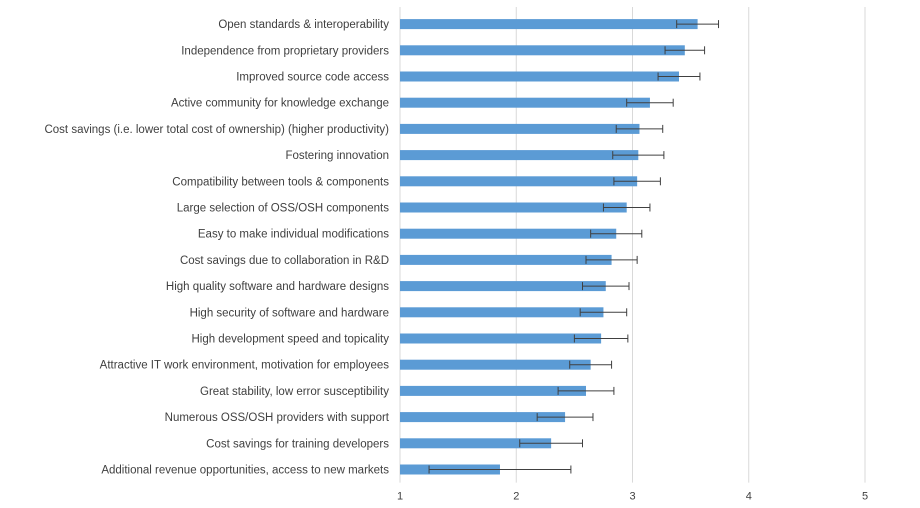 The image size is (920, 508). What do you see at coordinates (283, 209) in the screenshot?
I see `category-label: Large selection of OSS/OSH components` at bounding box center [283, 209].